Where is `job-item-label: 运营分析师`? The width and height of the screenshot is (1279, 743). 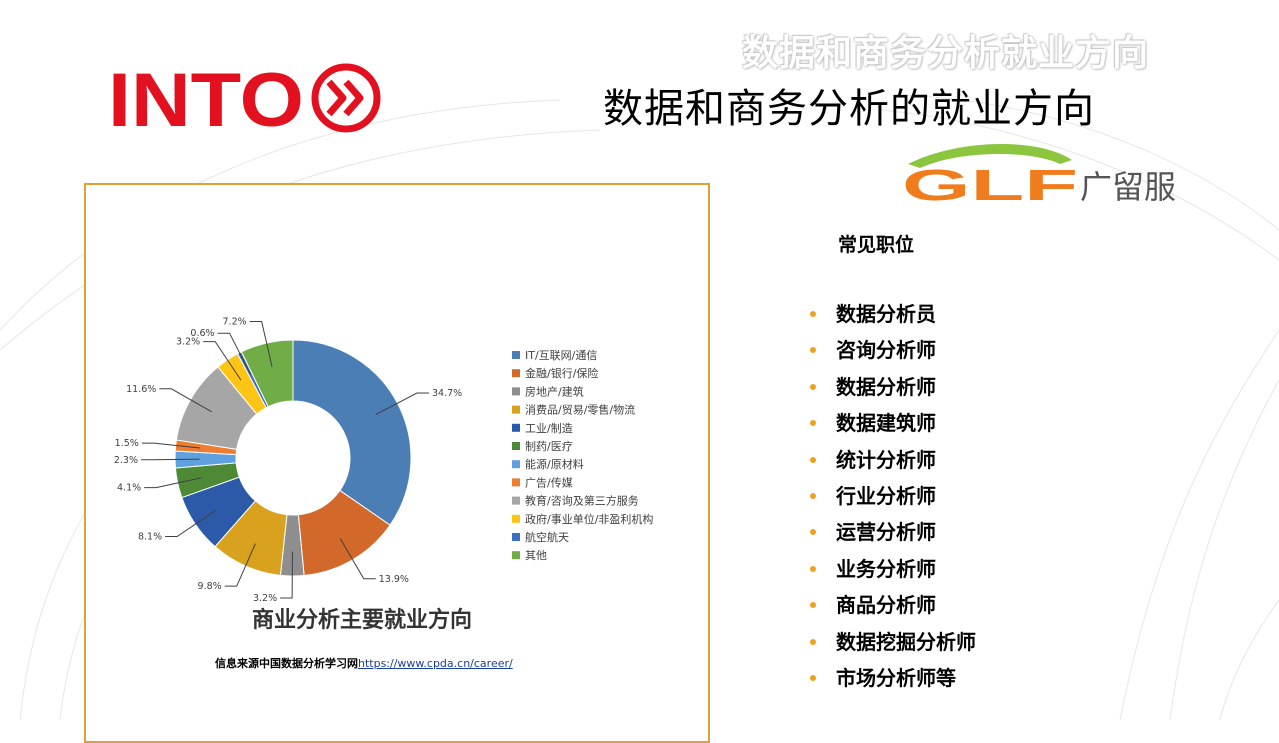 job-item-label: 运营分析师 is located at coordinates (886, 532).